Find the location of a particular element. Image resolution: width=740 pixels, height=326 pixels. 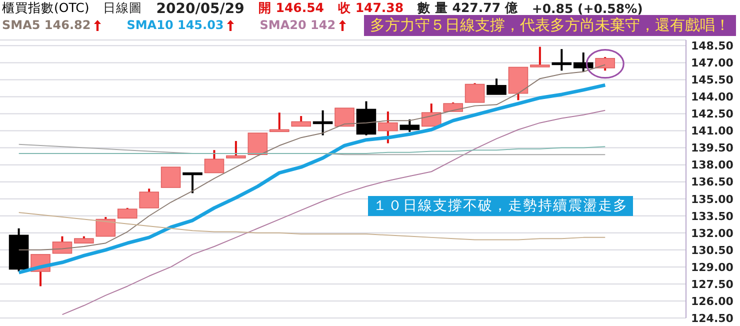

text: 收 147.38 is located at coordinates (371, 8).